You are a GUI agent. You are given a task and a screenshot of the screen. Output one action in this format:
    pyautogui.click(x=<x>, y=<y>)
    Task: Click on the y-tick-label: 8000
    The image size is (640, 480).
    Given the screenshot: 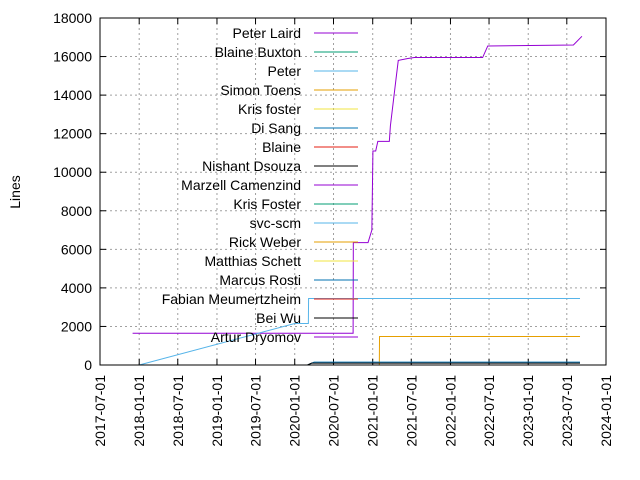 What is the action you would take?
    pyautogui.click(x=76, y=211)
    